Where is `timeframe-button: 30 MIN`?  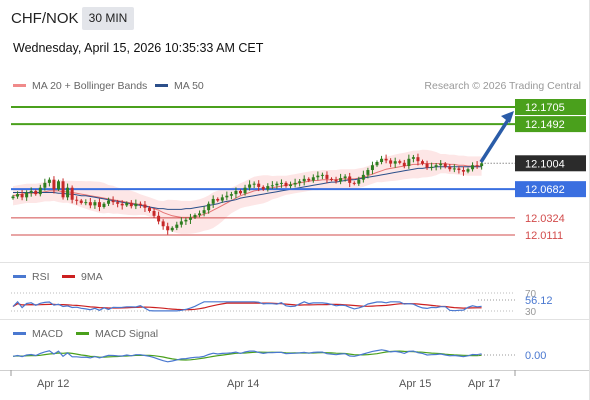 timeframe-button: 30 MIN is located at coordinates (108, 18).